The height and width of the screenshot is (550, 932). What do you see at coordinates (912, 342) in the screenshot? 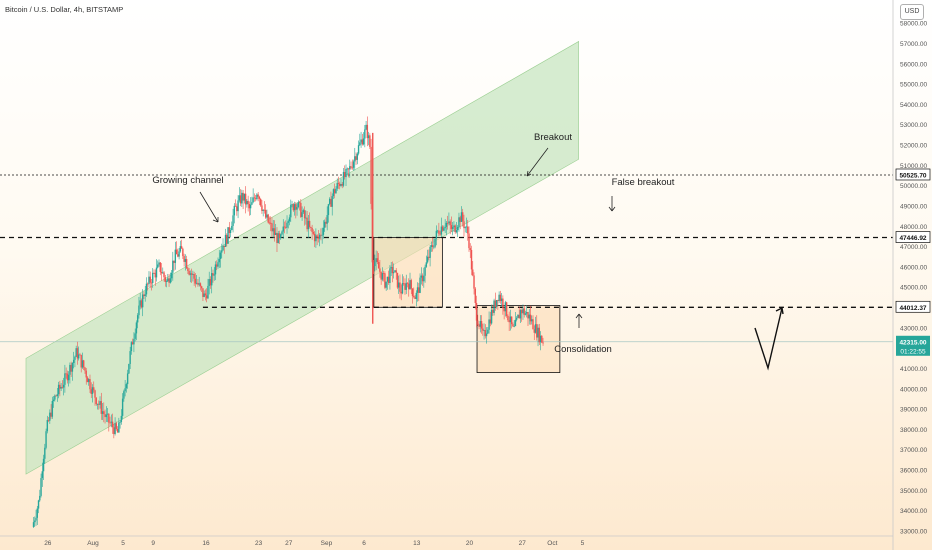
I see `last-price-label: 42315.00` at bounding box center [912, 342].